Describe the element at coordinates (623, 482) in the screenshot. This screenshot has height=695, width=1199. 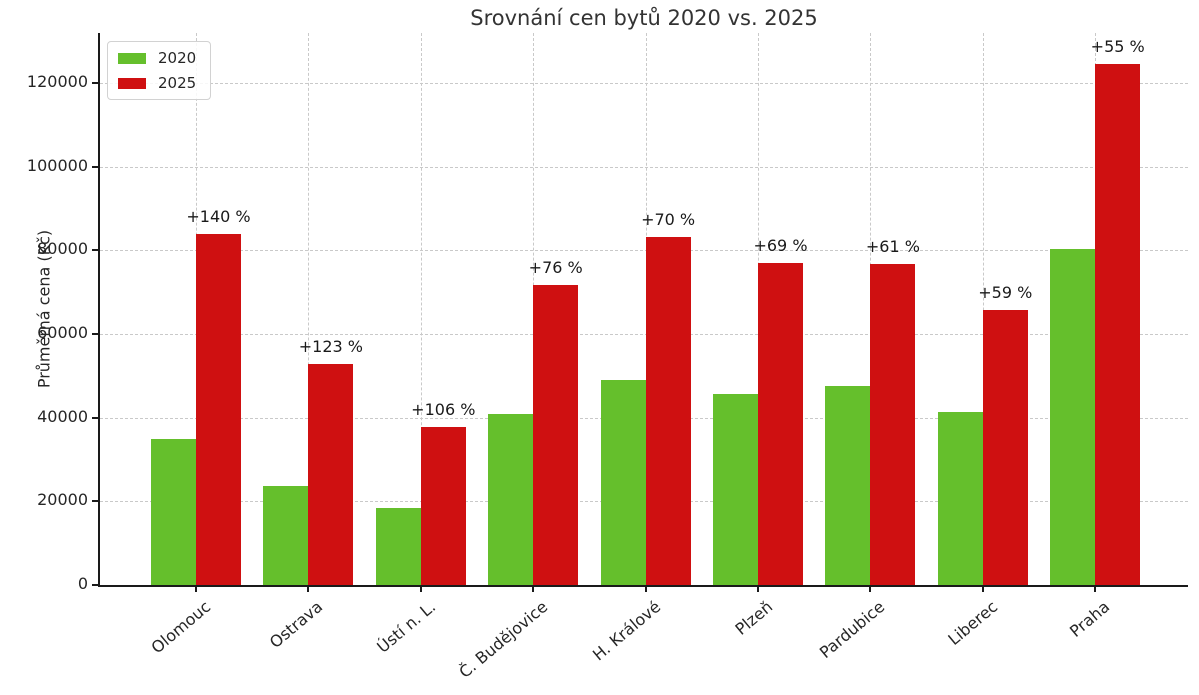
I see `bar-2020-H. Králové` at that location.